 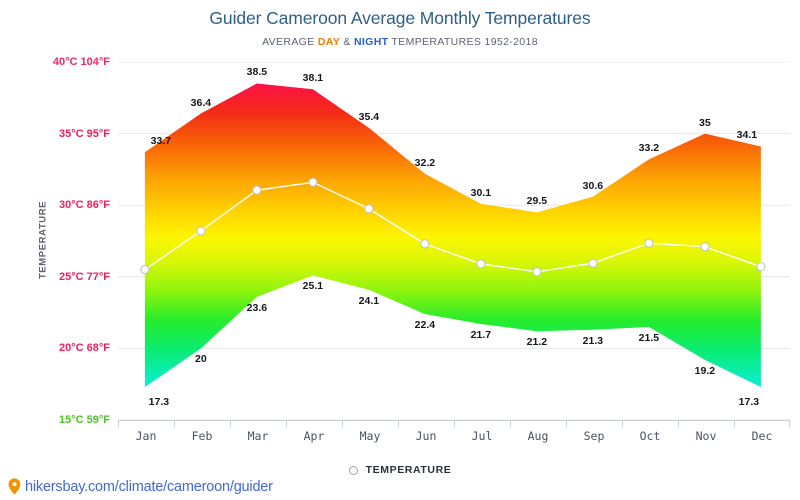 What do you see at coordinates (370, 436) in the screenshot?
I see `x-axis-label-may: May` at bounding box center [370, 436].